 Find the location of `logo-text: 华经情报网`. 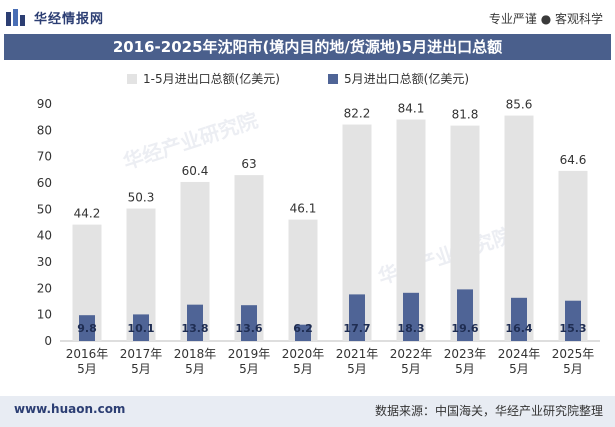

logo-text: 华经情报网 is located at coordinates (69, 19).